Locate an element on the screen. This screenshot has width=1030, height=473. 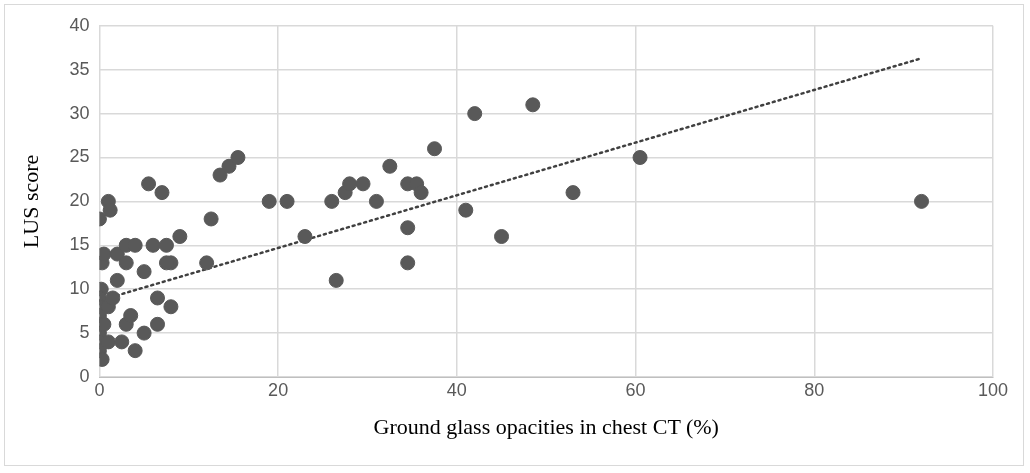
x-axis-title: Ground glass opacities in chest CT (%) is located at coordinates (546, 426).